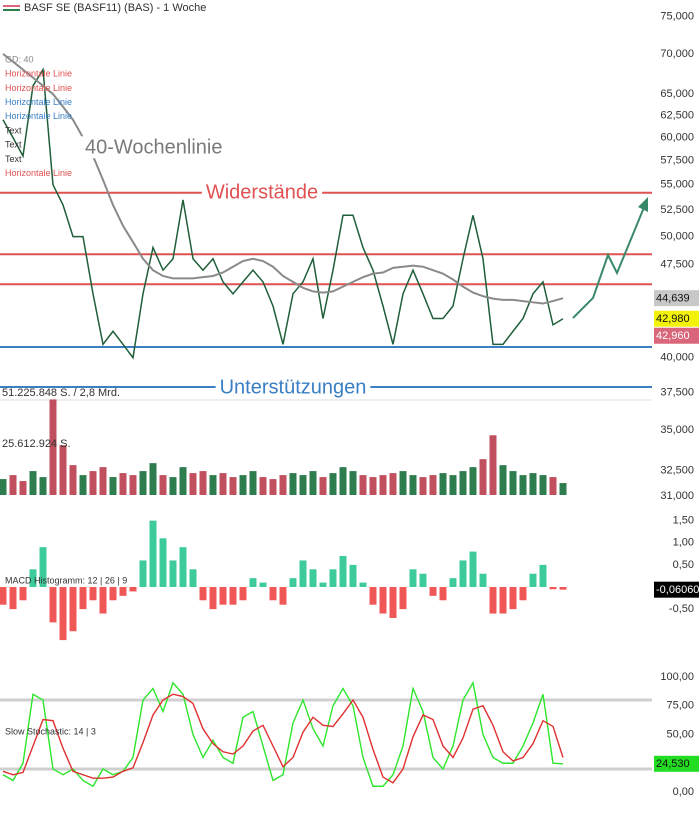 The width and height of the screenshot is (699, 820). I want to click on y-tick-label: 47,500, so click(677, 264).